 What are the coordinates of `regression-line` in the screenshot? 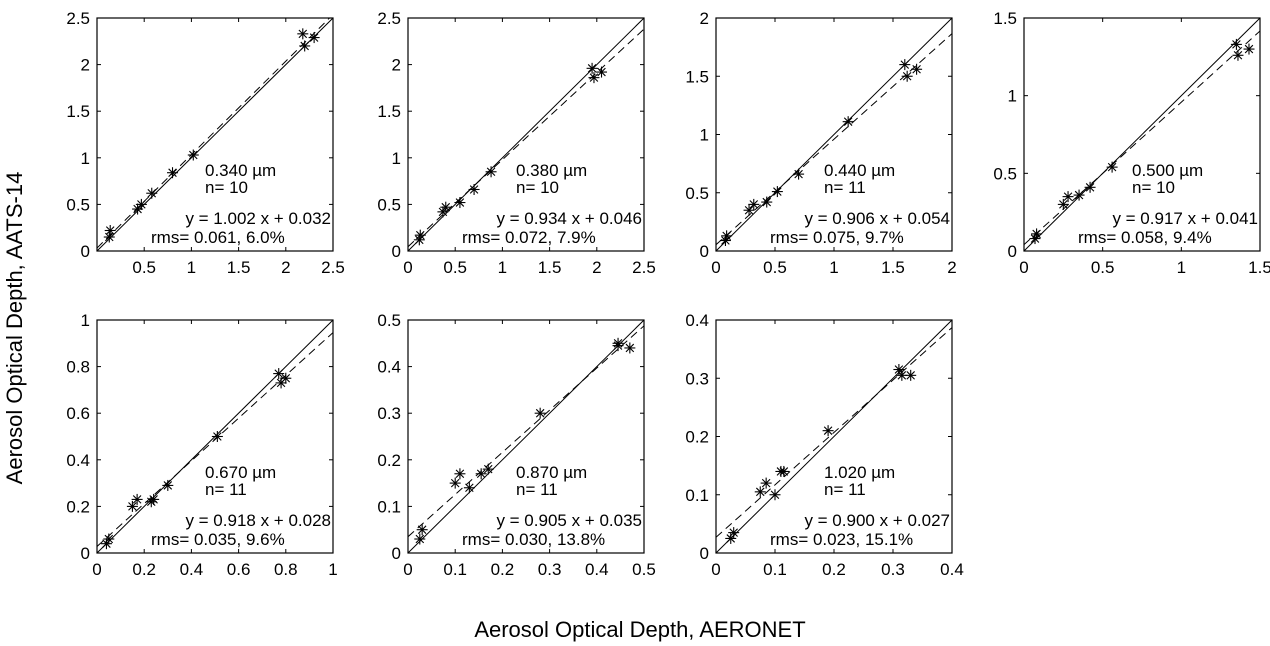 It's located at (526, 431).